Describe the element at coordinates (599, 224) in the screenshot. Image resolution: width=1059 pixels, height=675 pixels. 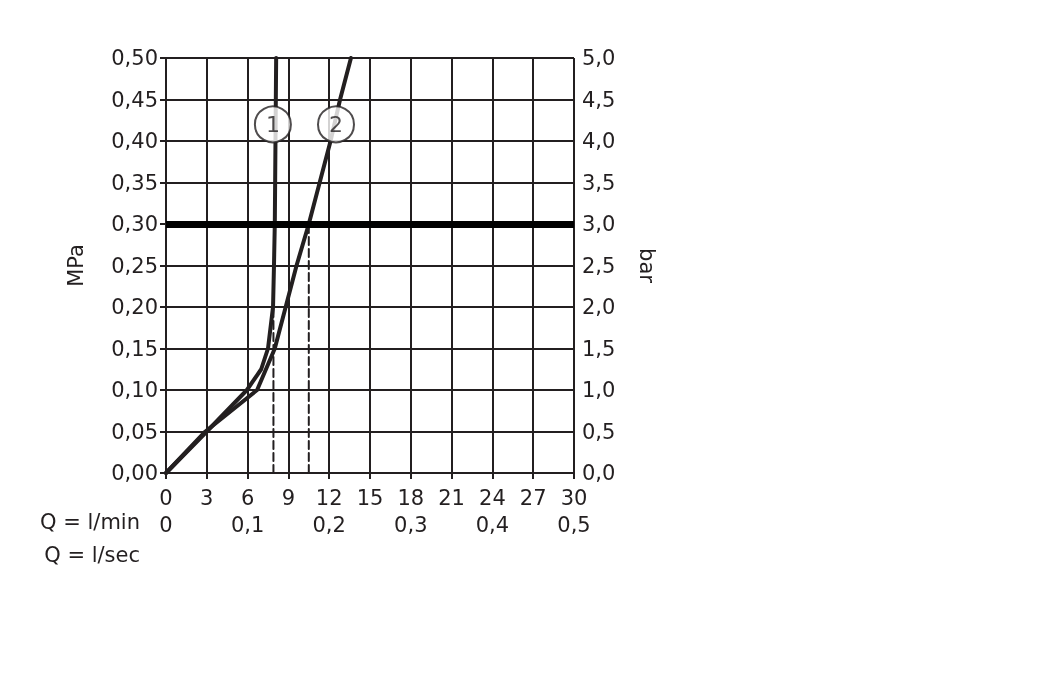
I see `y2-tick-label: 3,0` at that location.